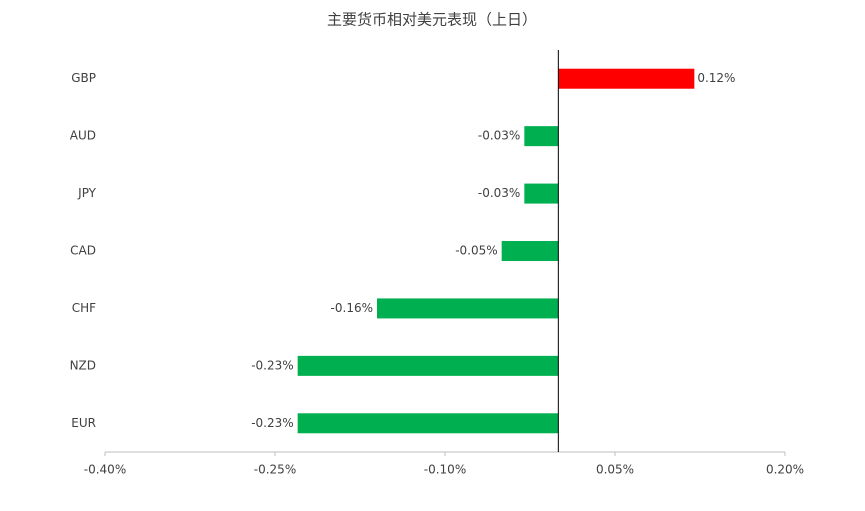 This screenshot has height=511, width=865. Describe the element at coordinates (275, 470) in the screenshot. I see `x-tick-label: -0.25%` at that location.